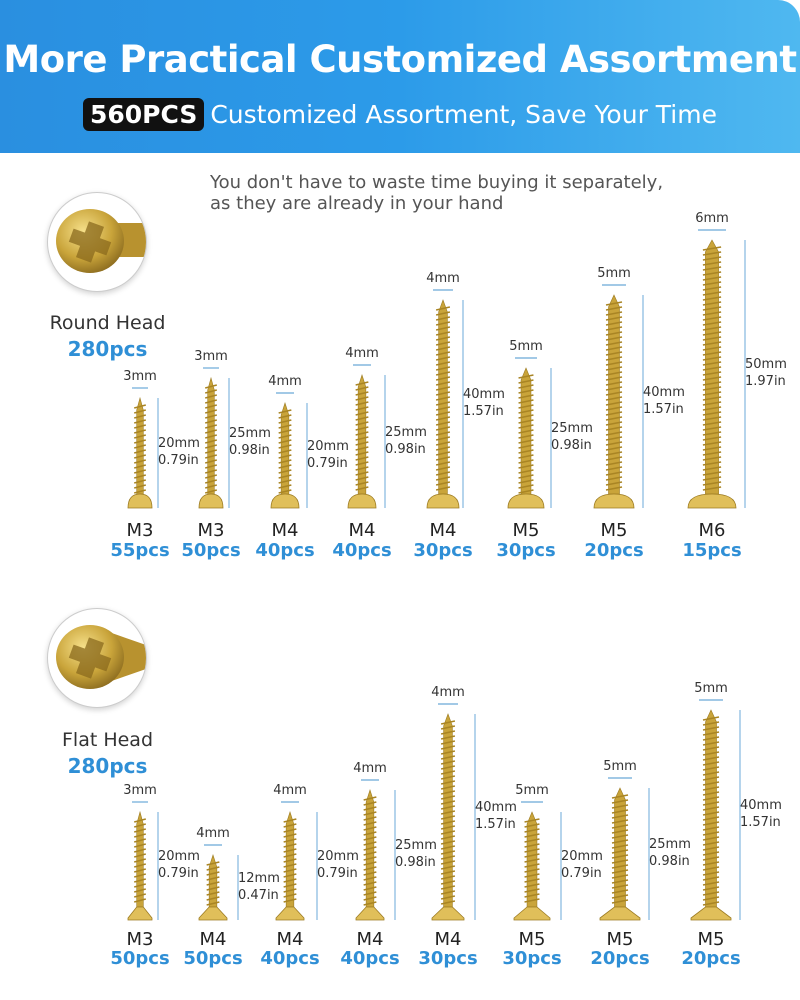 This screenshot has width=800, height=1000. What do you see at coordinates (213, 939) in the screenshot?
I see `flat-size-label-2: M4` at bounding box center [213, 939].